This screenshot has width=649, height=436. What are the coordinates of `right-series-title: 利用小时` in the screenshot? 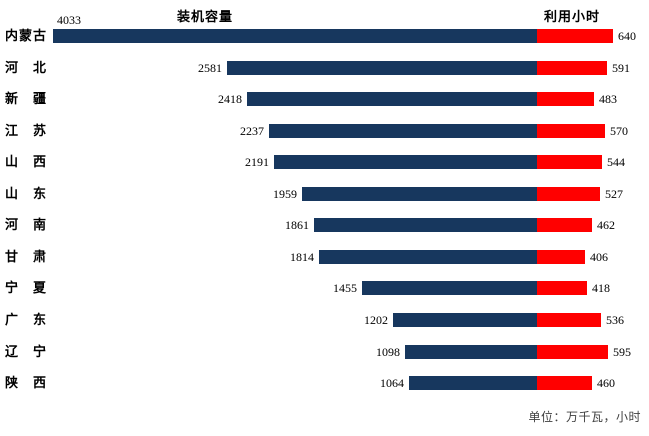 It's located at (571, 16).